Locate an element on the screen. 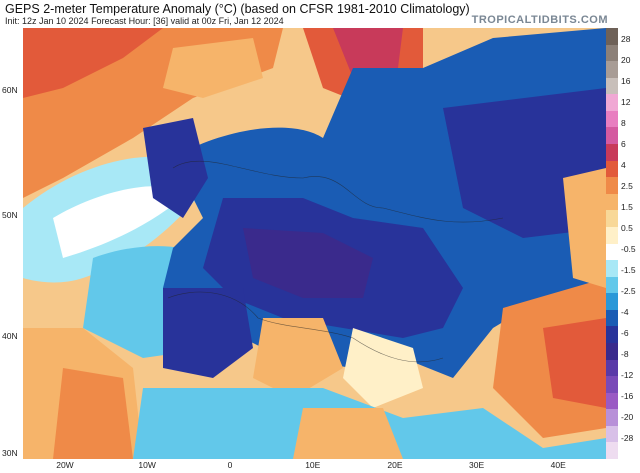 Image resolution: width=640 pixels, height=473 pixels. colorbar-label: 6 is located at coordinates (623, 143).